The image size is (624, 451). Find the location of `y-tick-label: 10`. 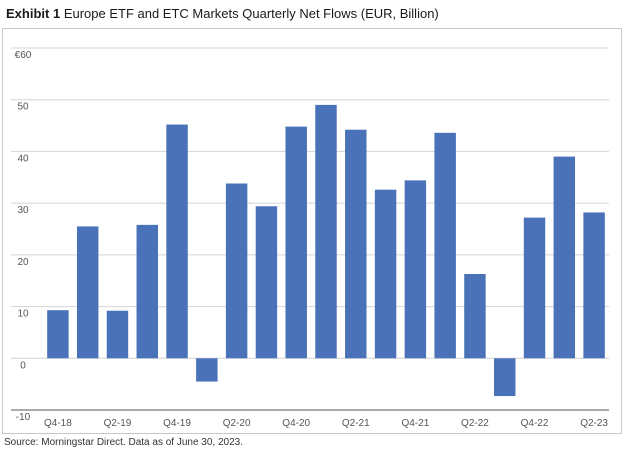

y-tick-label: 10 is located at coordinates (23, 314).